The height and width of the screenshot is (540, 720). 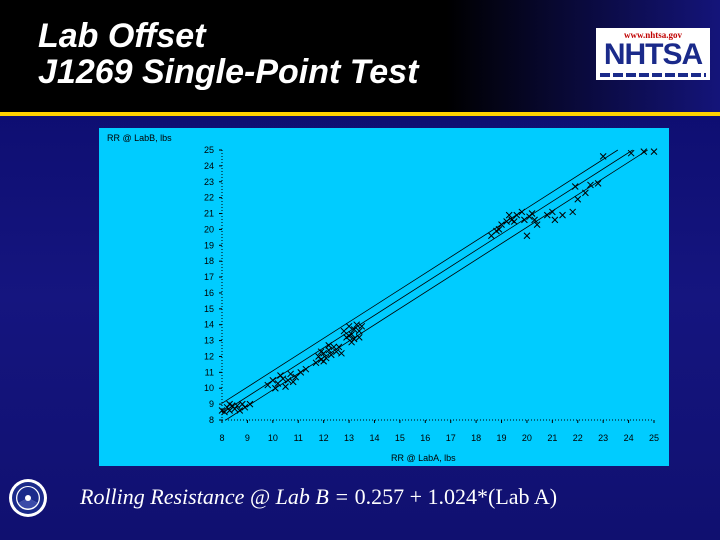 I want to click on y-tick-label: 24, so click(x=209, y=166).